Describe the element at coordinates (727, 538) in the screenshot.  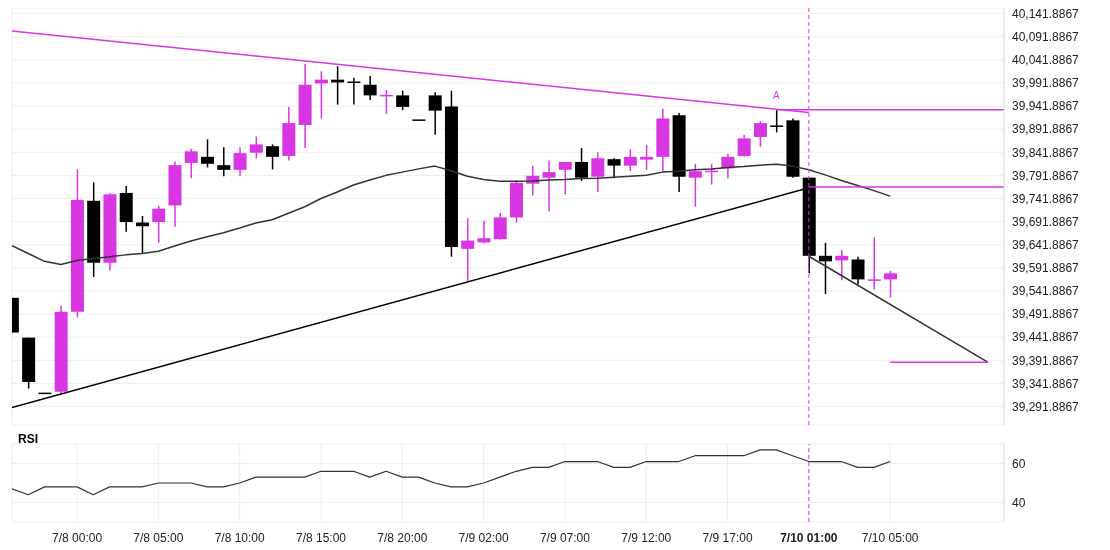
I see `x-tick-label: 7/9 17:00` at that location.